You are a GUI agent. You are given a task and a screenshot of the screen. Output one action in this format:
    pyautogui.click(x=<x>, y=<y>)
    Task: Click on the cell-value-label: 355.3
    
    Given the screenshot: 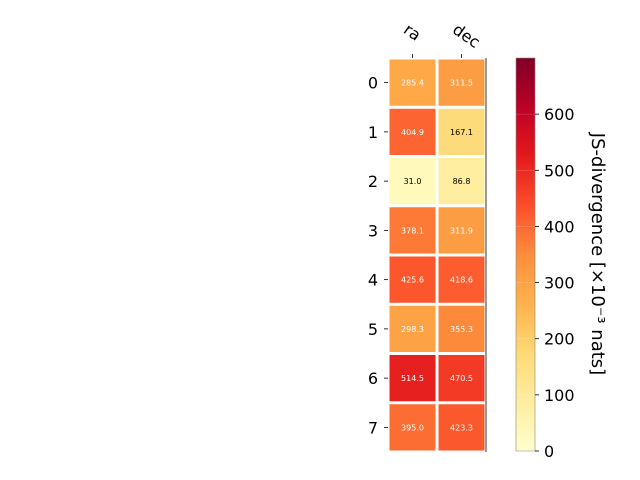 What is the action you would take?
    pyautogui.click(x=461, y=329)
    